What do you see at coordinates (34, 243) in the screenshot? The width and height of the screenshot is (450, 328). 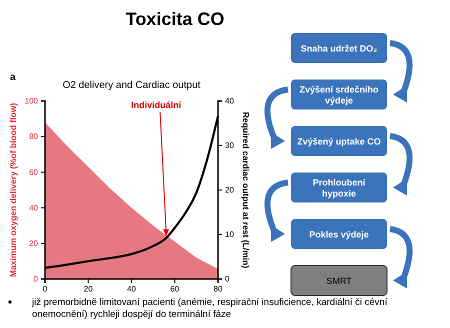 I see `y-tick-label: 20` at bounding box center [34, 243].